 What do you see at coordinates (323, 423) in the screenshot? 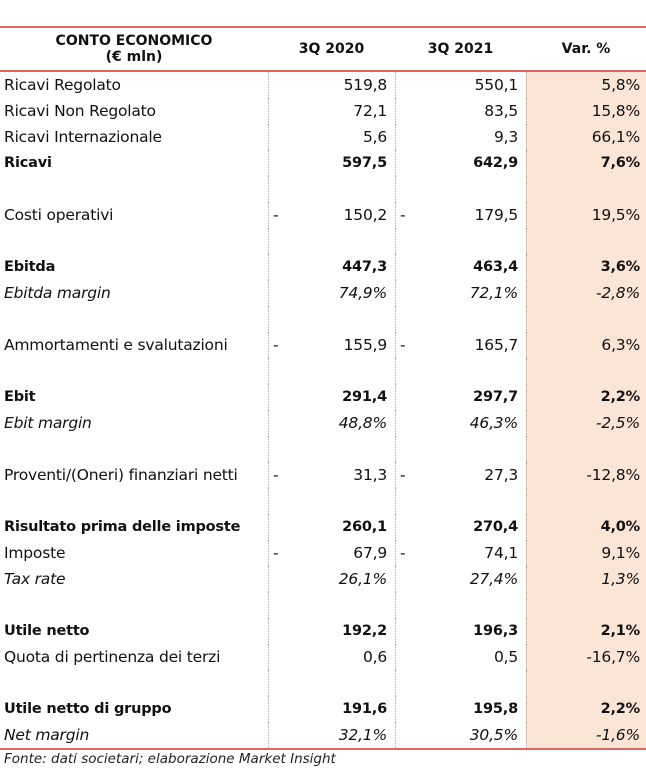
I see `table-row: Ebit margin 48,8% 46,3% -2,5%` at bounding box center [323, 423].